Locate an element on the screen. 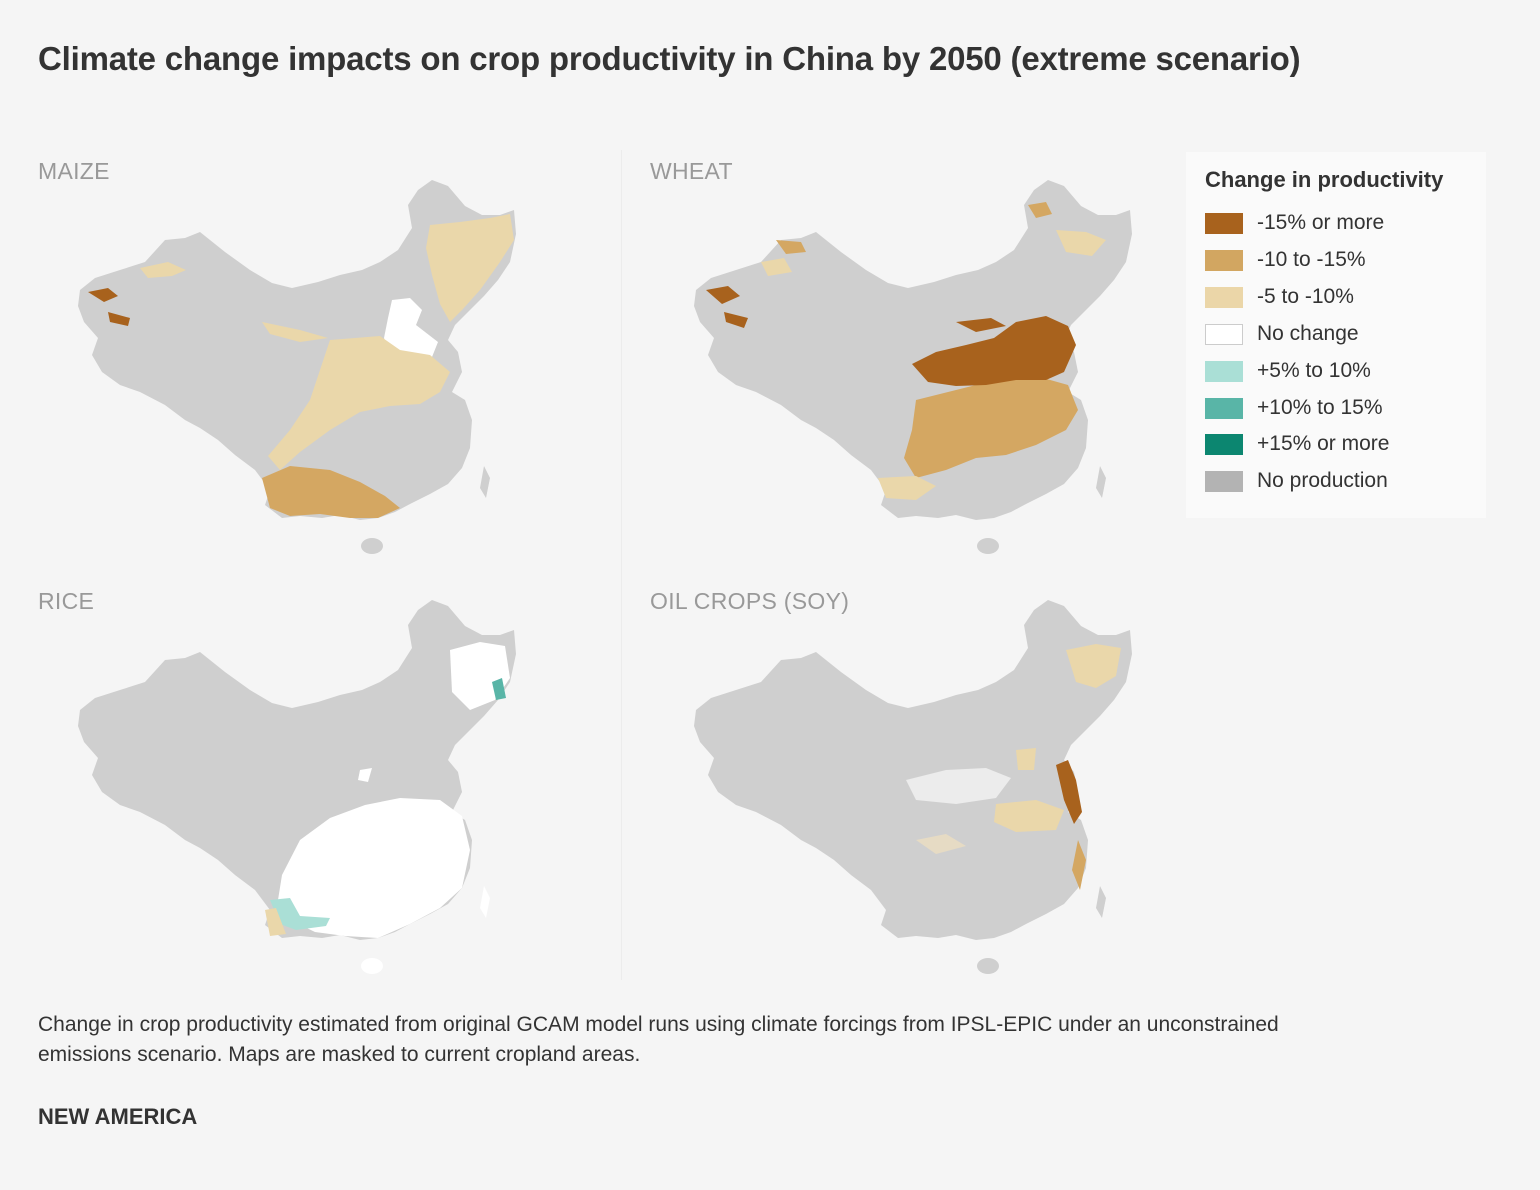 This screenshot has height=1190, width=1540. panel-label-oil-crops: OIL CROPS (SOY) is located at coordinates (750, 601).